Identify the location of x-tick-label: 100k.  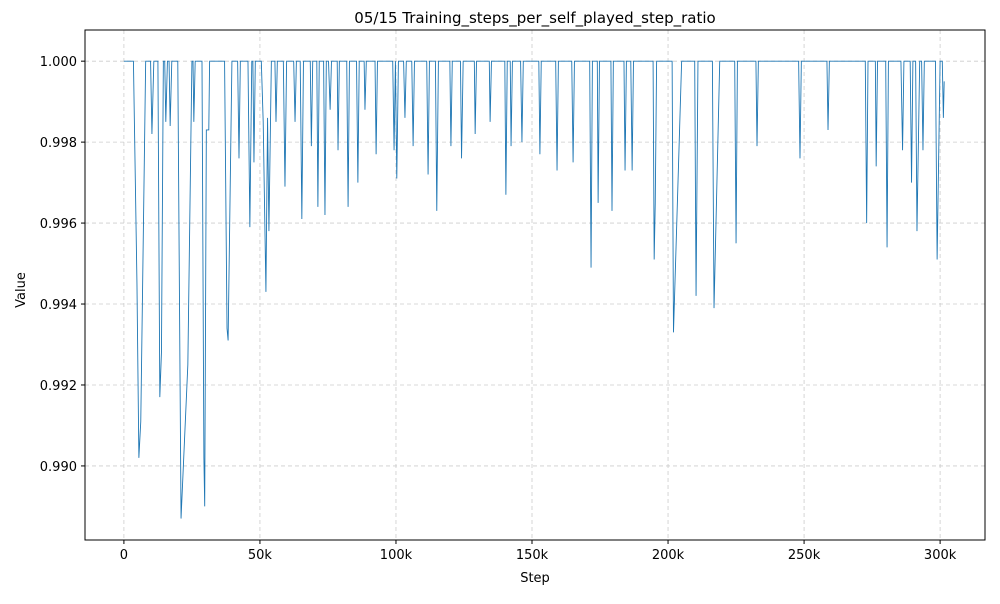
(396, 555).